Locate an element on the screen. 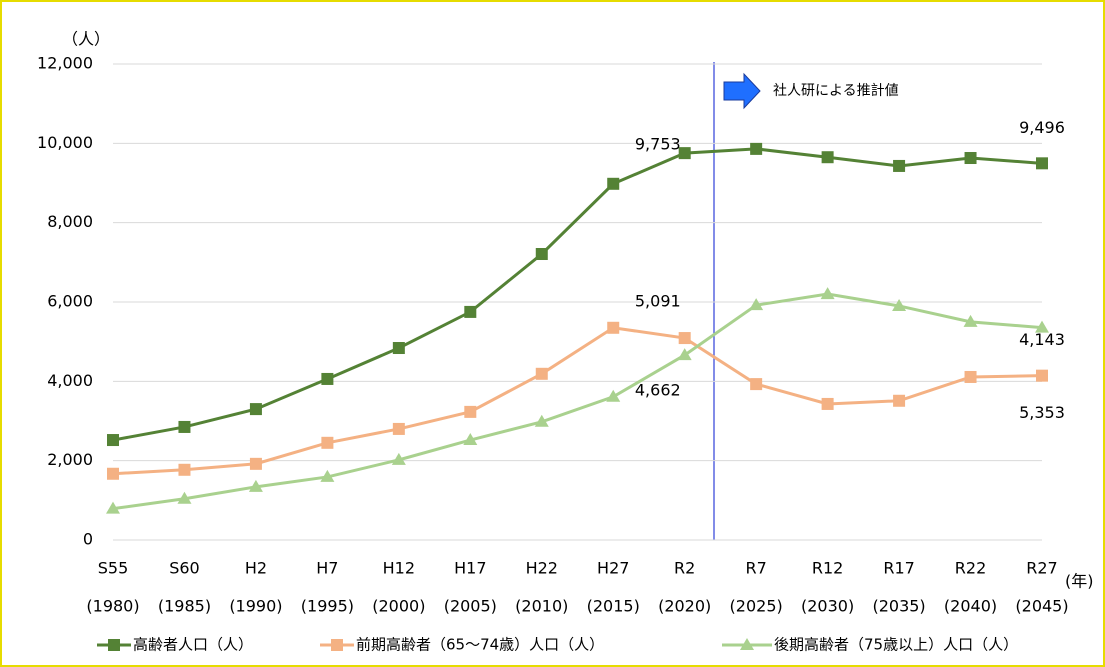 The width and height of the screenshot is (1105, 667). x-tick-year: (2015) is located at coordinates (613, 606).